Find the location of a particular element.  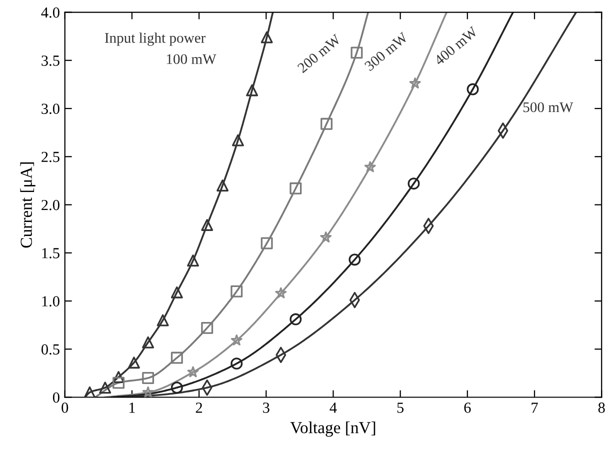

y-tick-label: 0 is located at coordinates (56, 397).